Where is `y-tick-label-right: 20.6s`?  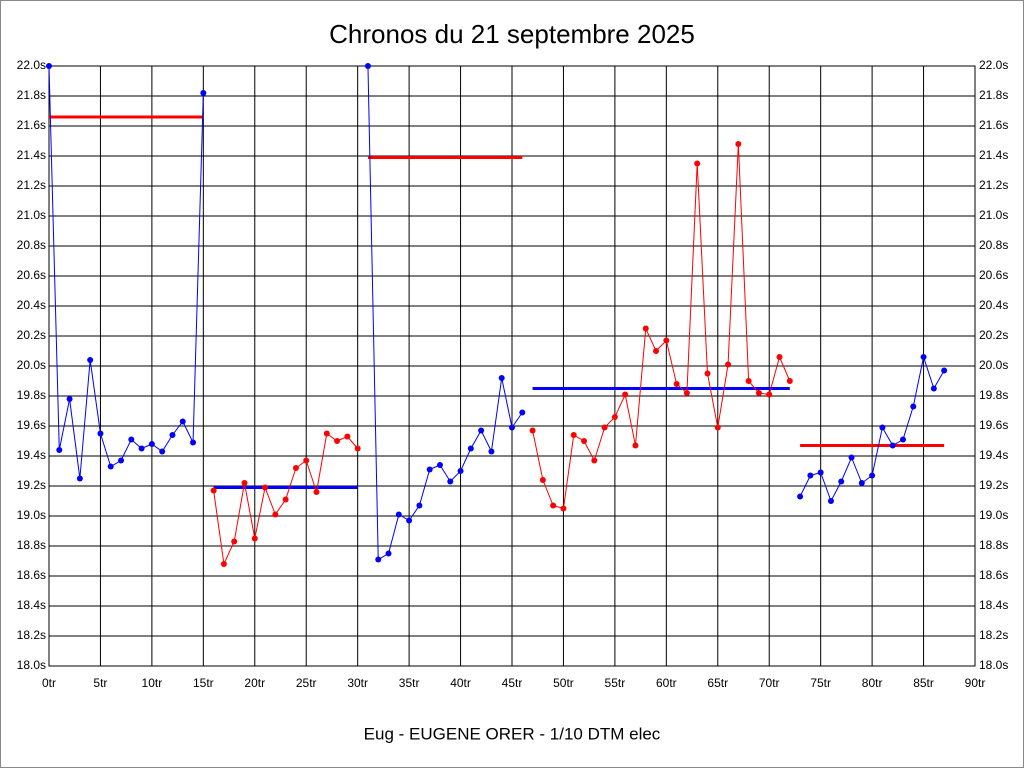
y-tick-label-right: 20.6s is located at coordinates (993, 275).